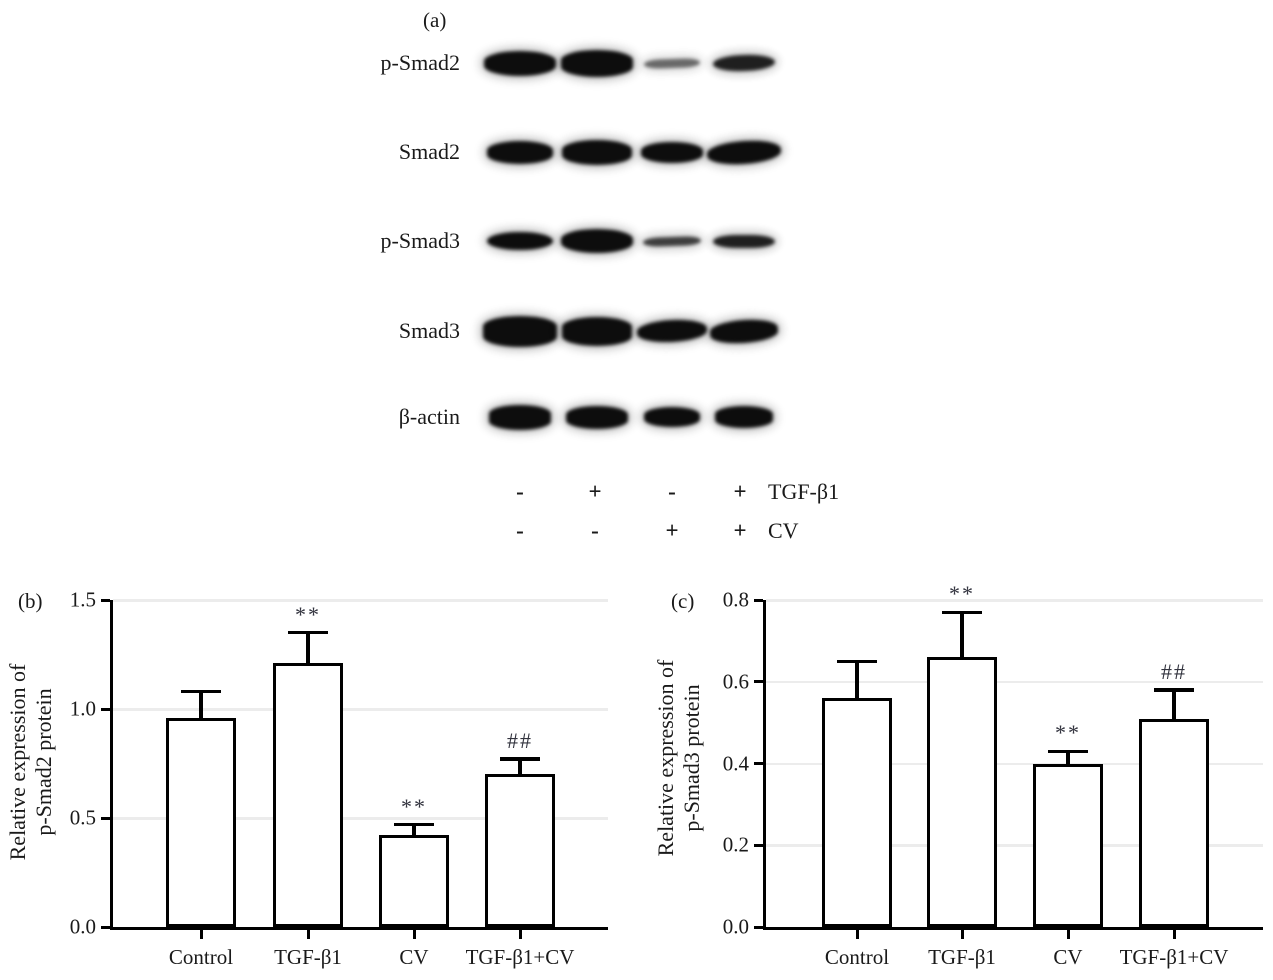  Describe the element at coordinates (429, 330) in the screenshot. I see `blot-row-label: Smad3` at that location.